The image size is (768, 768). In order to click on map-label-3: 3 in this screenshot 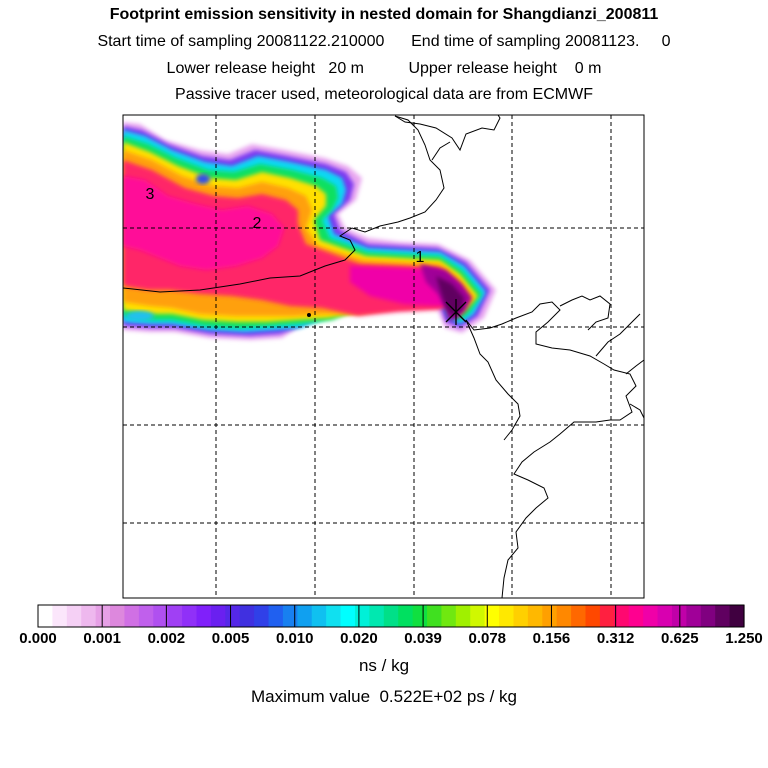, I will do `click(150, 194)`.